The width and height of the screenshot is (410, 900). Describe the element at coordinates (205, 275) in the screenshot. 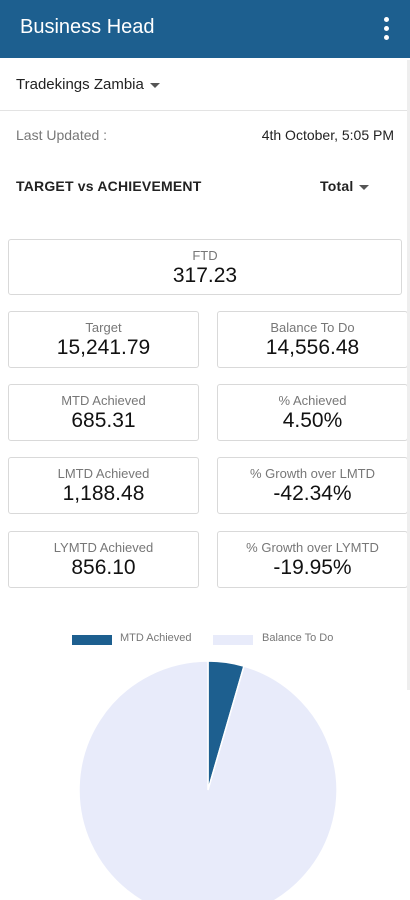

I see `ftd-value: 317.23` at that location.